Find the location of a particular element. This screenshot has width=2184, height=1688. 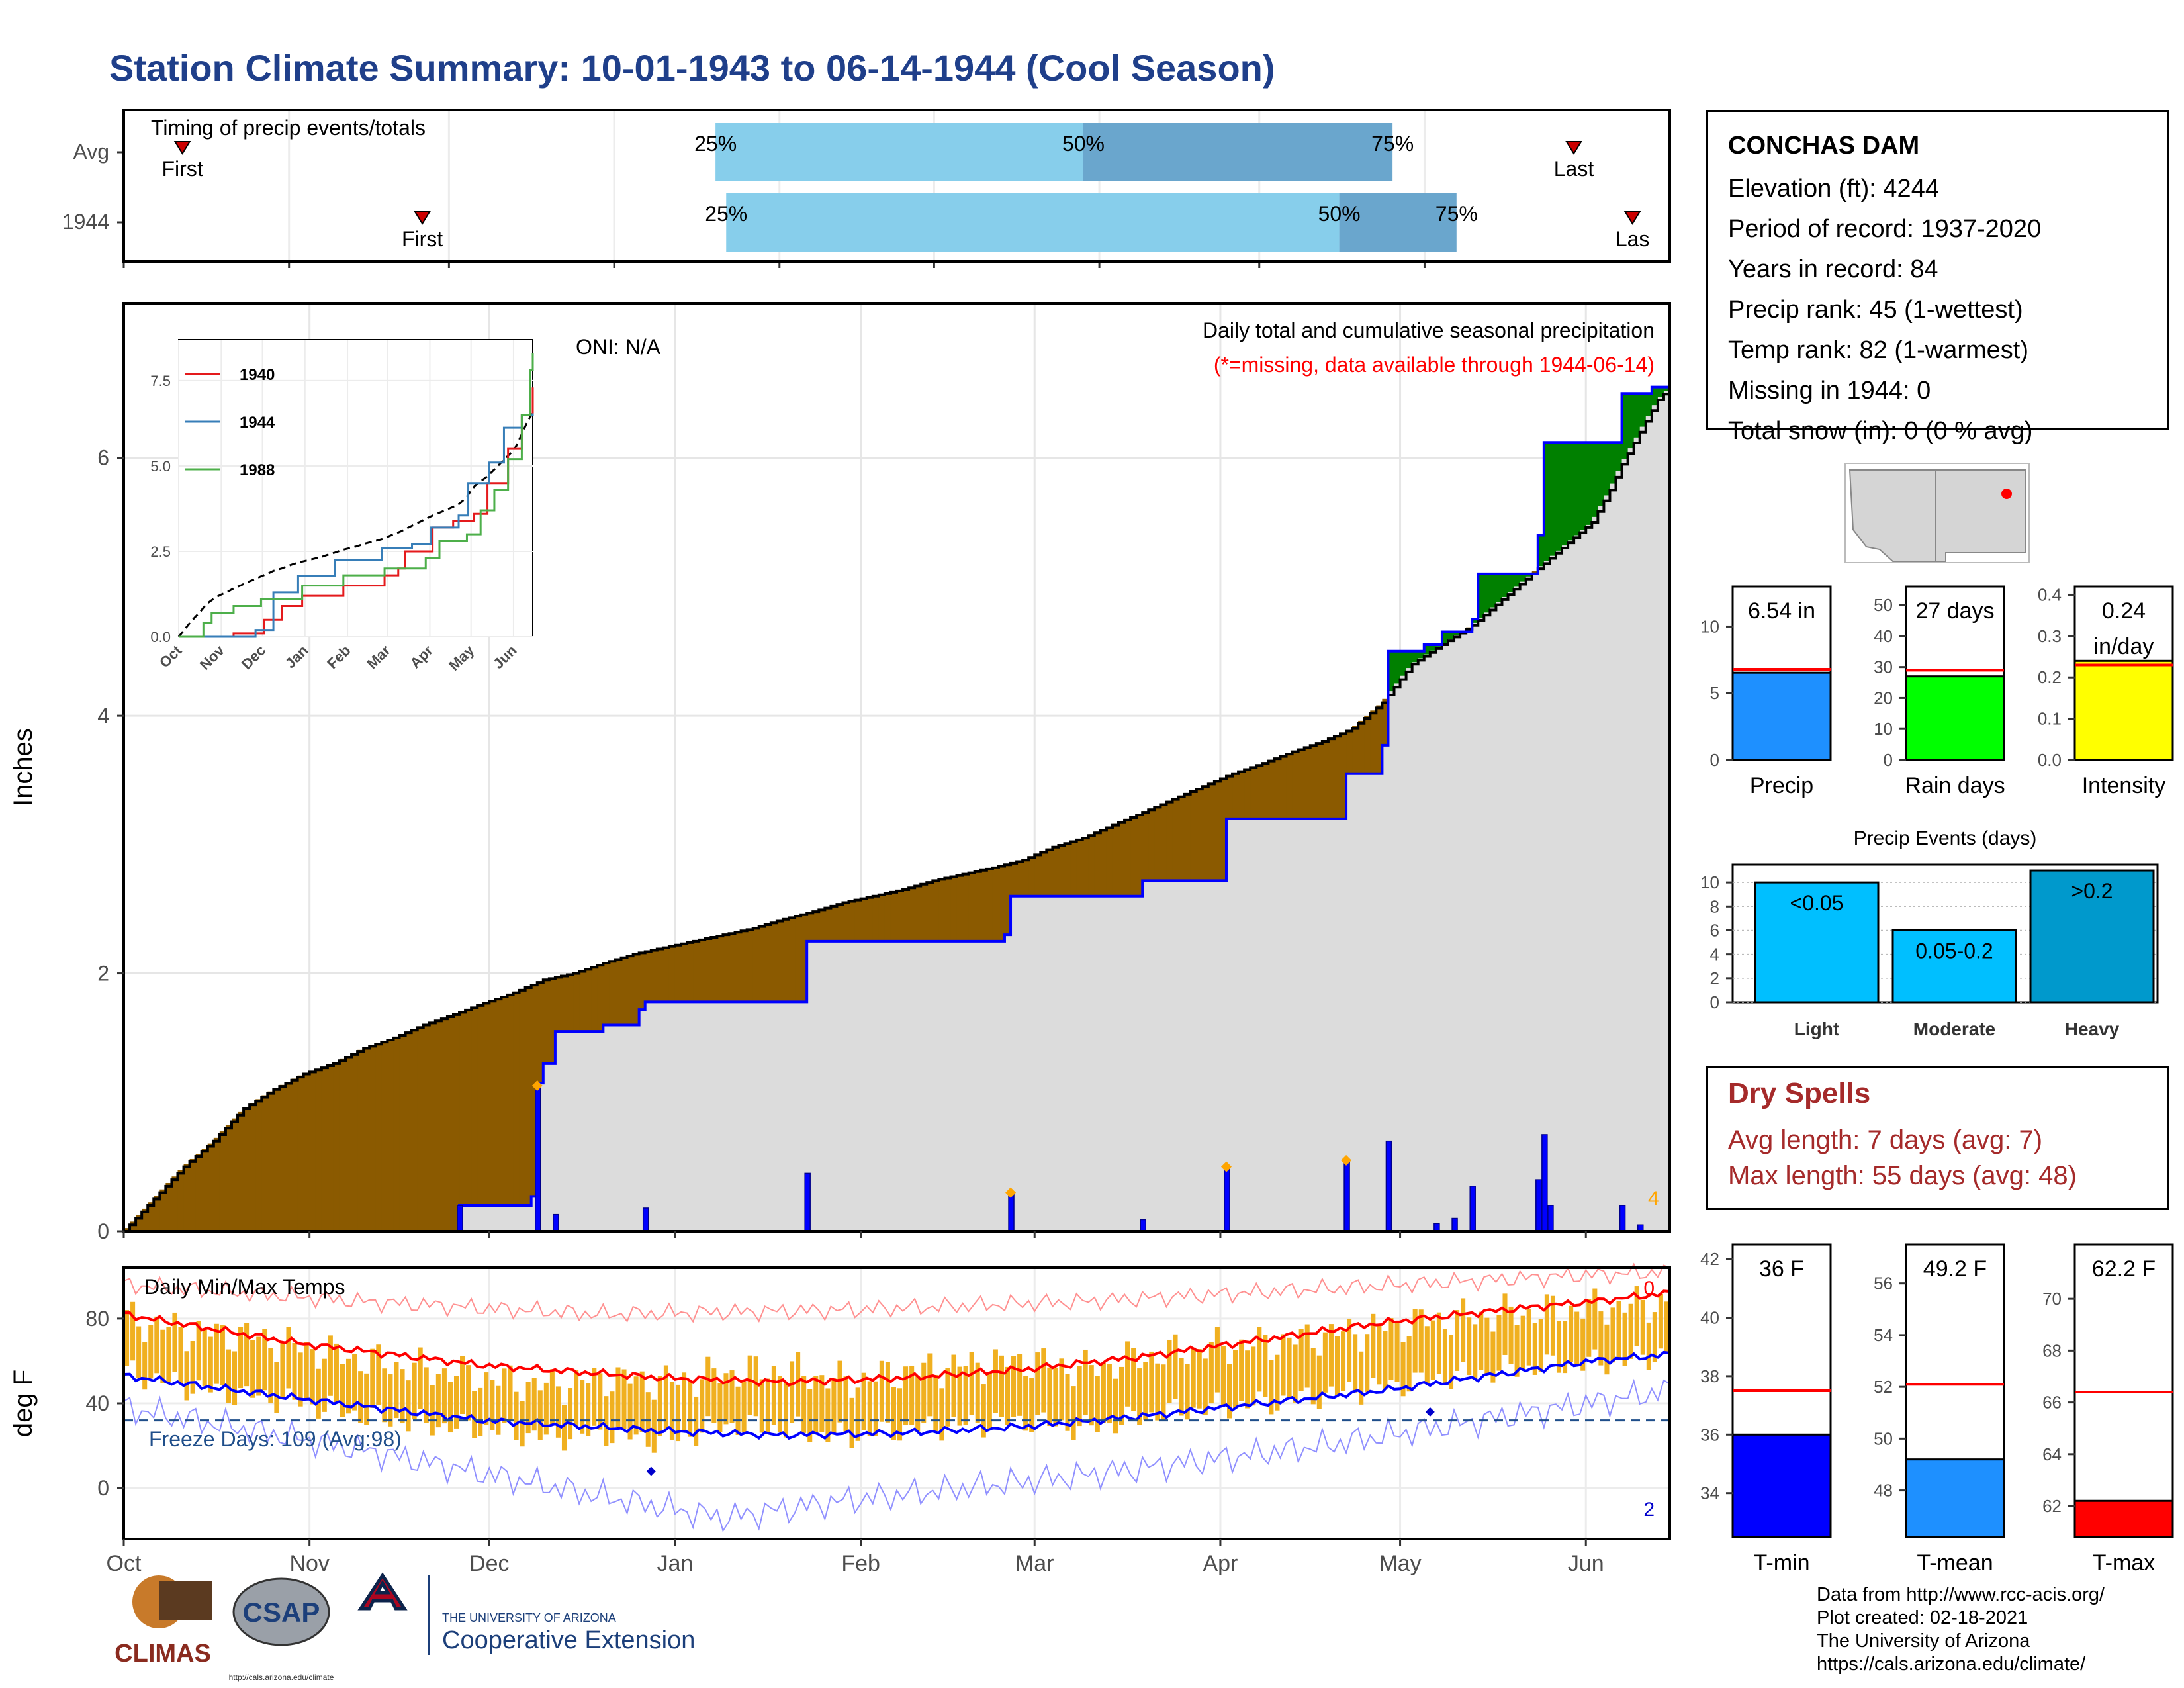

inset-x-tick-label: Jun is located at coordinates (505, 657).